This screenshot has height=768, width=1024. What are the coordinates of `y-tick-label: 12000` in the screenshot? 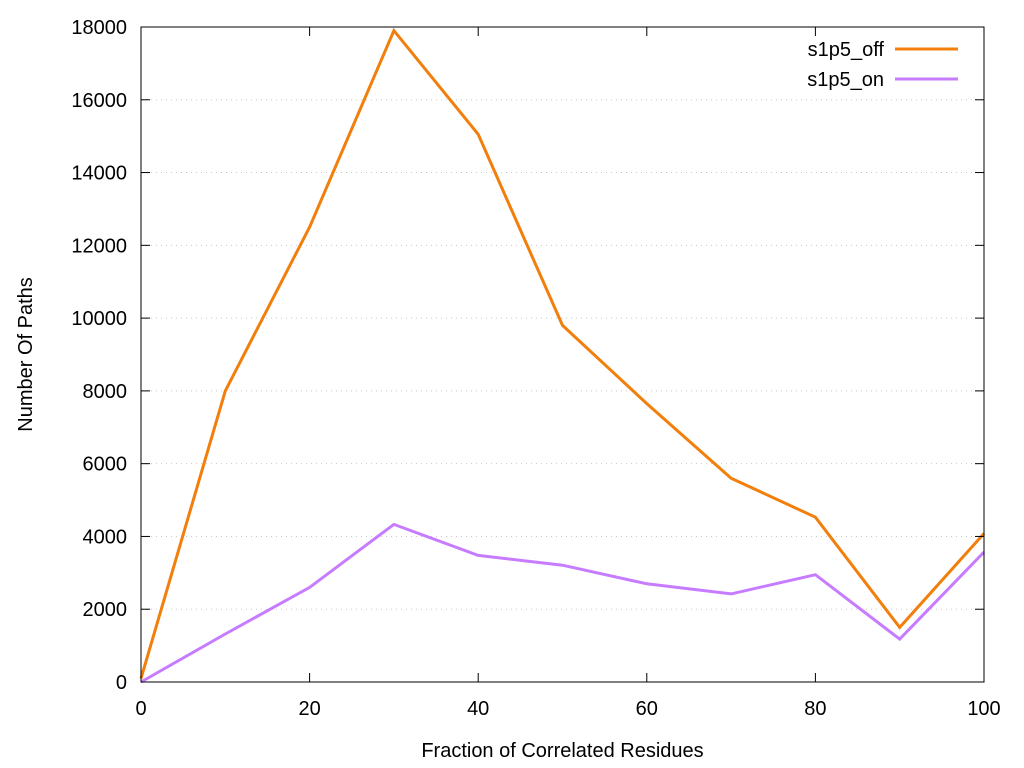 It's located at (99, 246).